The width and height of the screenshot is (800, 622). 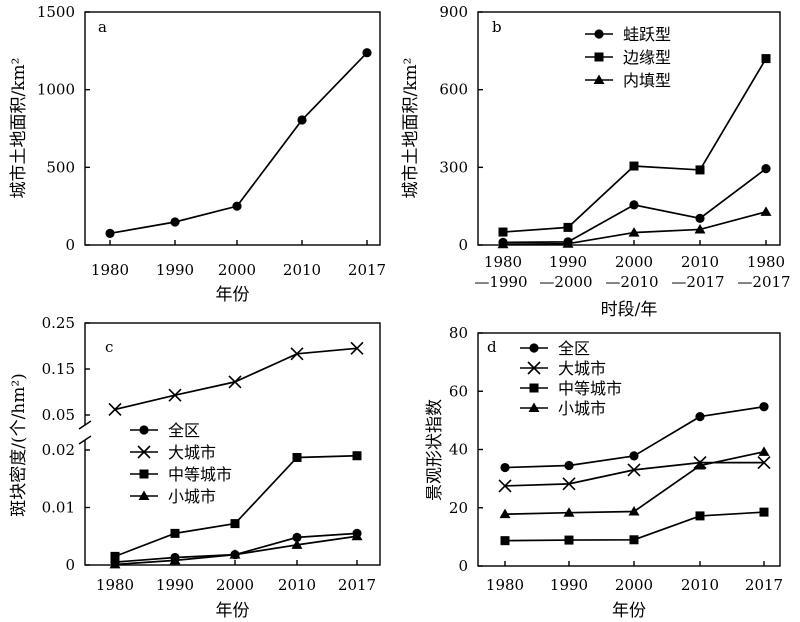 I want to click on x-tick-label: 2017, so click(x=357, y=585).